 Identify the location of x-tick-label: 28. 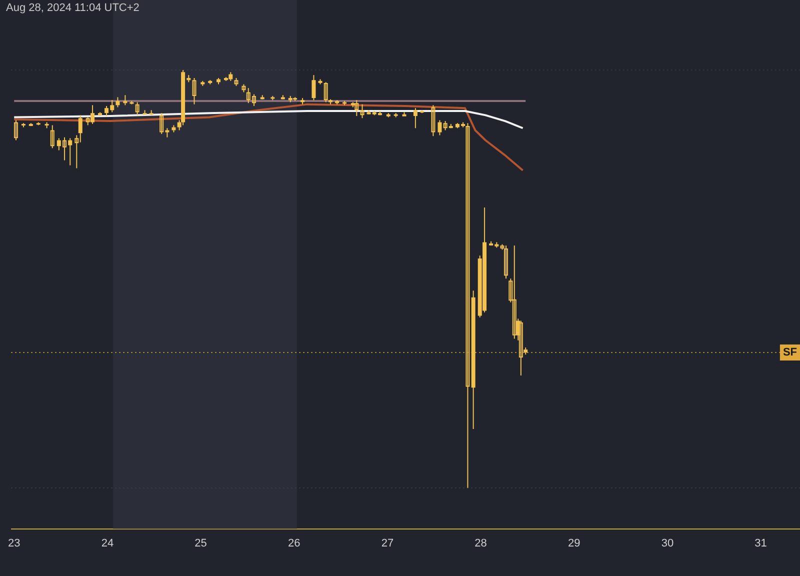
(480, 543).